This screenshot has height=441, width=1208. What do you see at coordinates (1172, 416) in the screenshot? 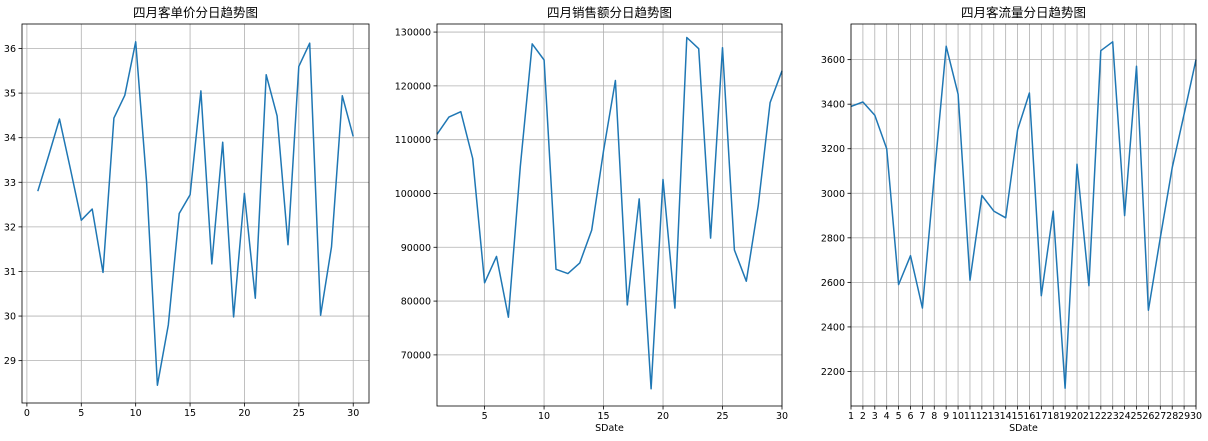
I see `traffic-x-tick-label: 28` at bounding box center [1172, 416].